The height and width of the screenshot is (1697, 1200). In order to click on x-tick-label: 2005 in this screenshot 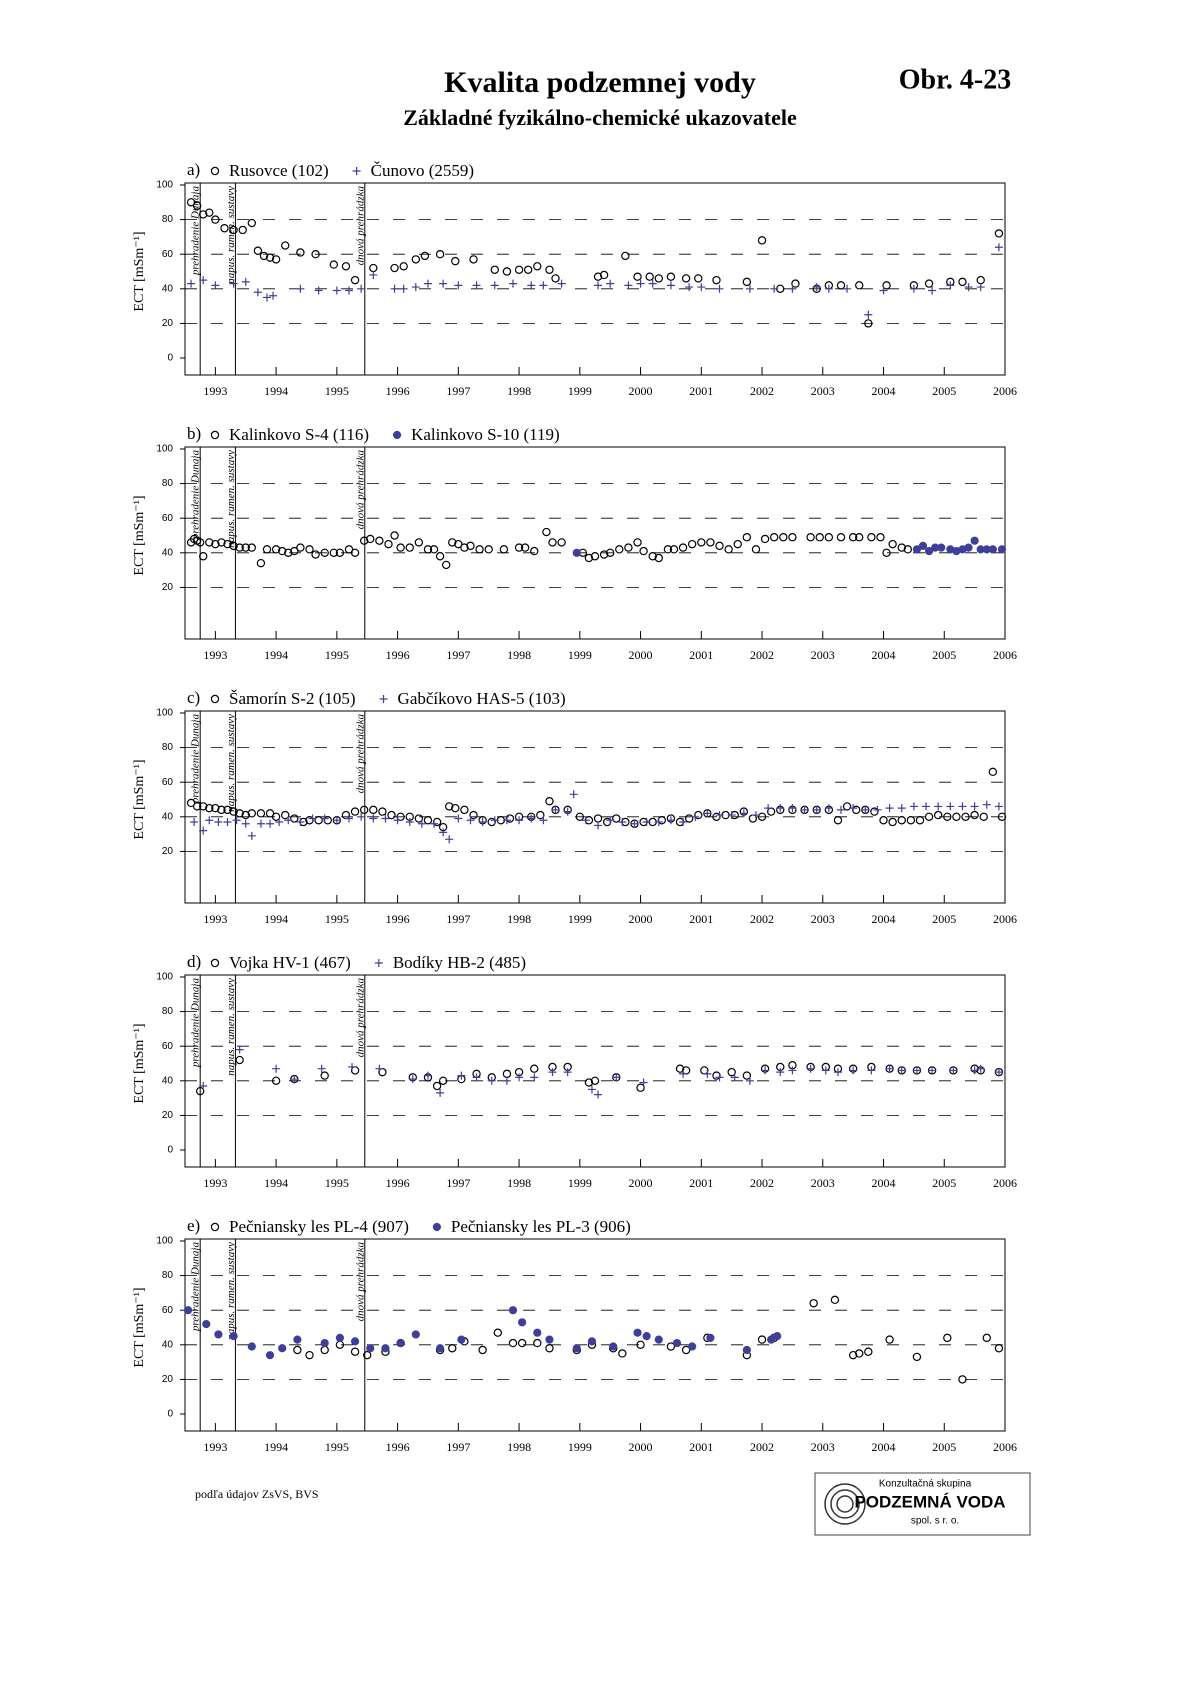, I will do `click(944, 919)`.